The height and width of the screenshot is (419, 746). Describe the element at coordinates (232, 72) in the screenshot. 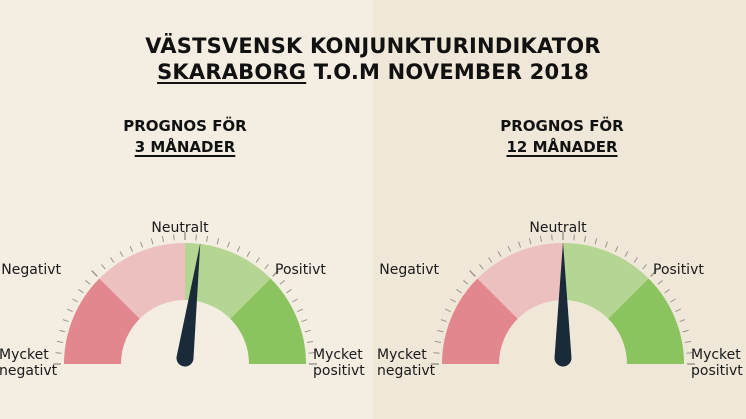

I see `region-name: SKARABORG` at that location.